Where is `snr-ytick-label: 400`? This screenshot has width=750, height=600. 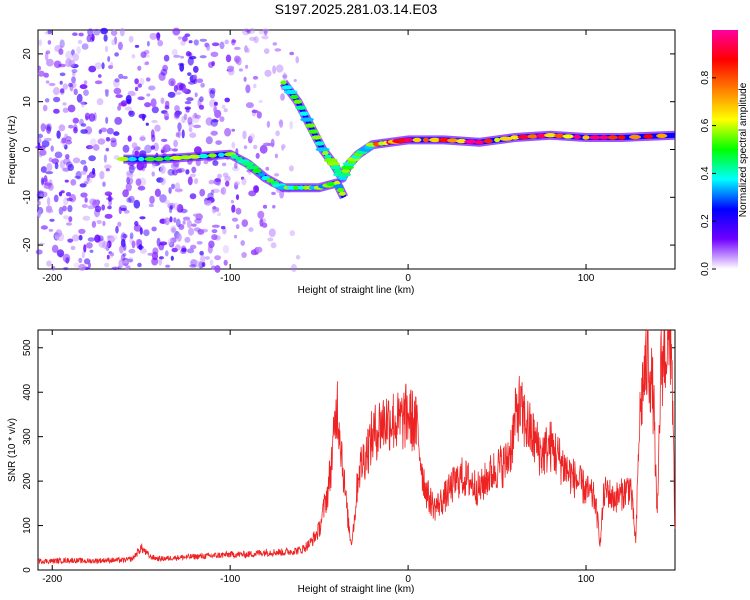
snr-ytick-label: 400 is located at coordinates (27, 391).